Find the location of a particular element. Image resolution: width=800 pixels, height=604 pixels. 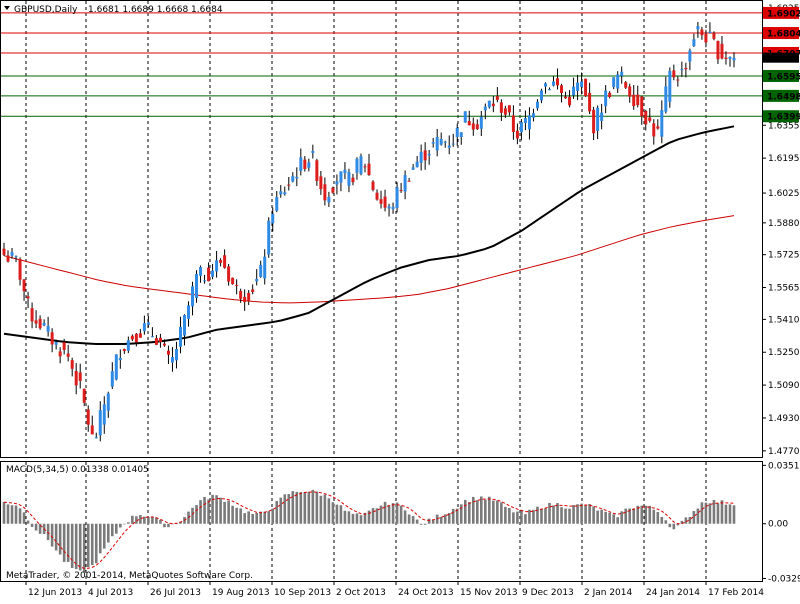

level-tag-label: 1.6399 is located at coordinates (783, 118).